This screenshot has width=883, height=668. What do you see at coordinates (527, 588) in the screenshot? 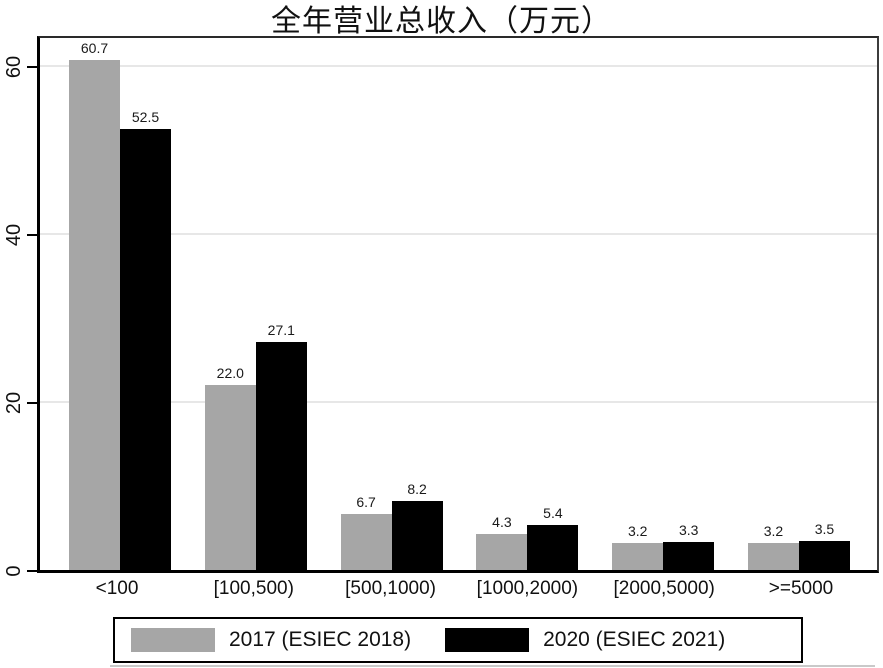
I see `x-tick-label: [1000,2000)` at bounding box center [527, 588].